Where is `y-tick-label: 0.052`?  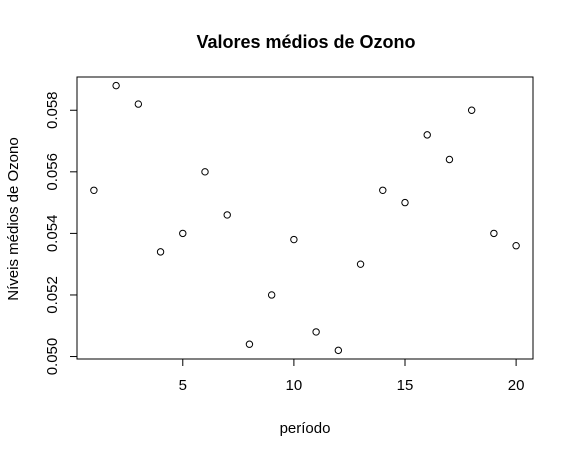 y-tick-label: 0.052 is located at coordinates (52, 295).